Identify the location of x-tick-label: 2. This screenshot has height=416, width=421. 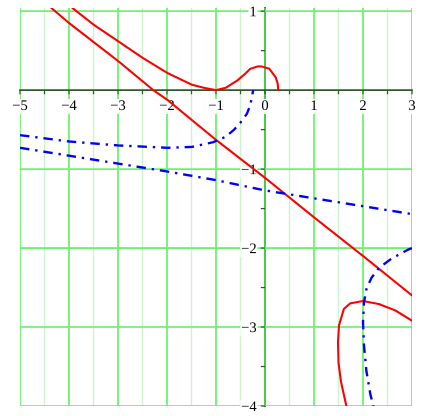
(363, 105).